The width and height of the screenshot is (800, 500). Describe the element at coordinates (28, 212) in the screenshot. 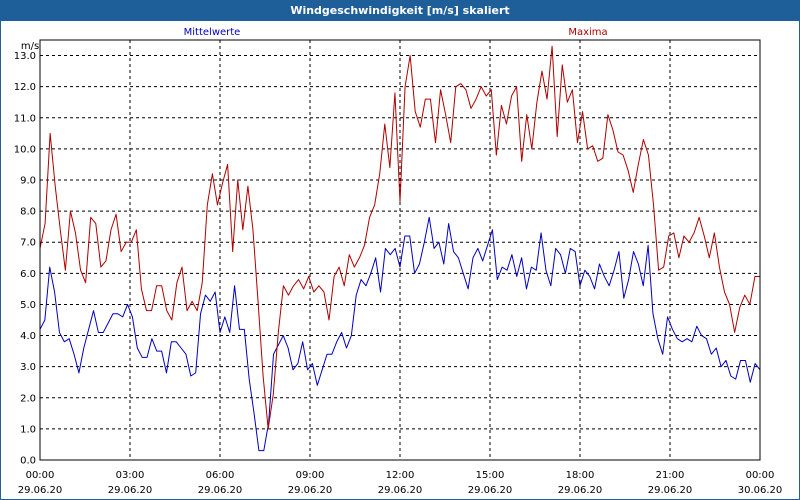

I see `y-tick-label: 8.0` at that location.